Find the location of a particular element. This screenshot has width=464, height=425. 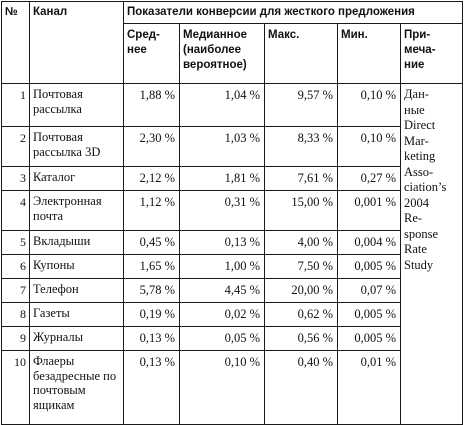

channel-name: Электронная почта is located at coordinates (76, 210).